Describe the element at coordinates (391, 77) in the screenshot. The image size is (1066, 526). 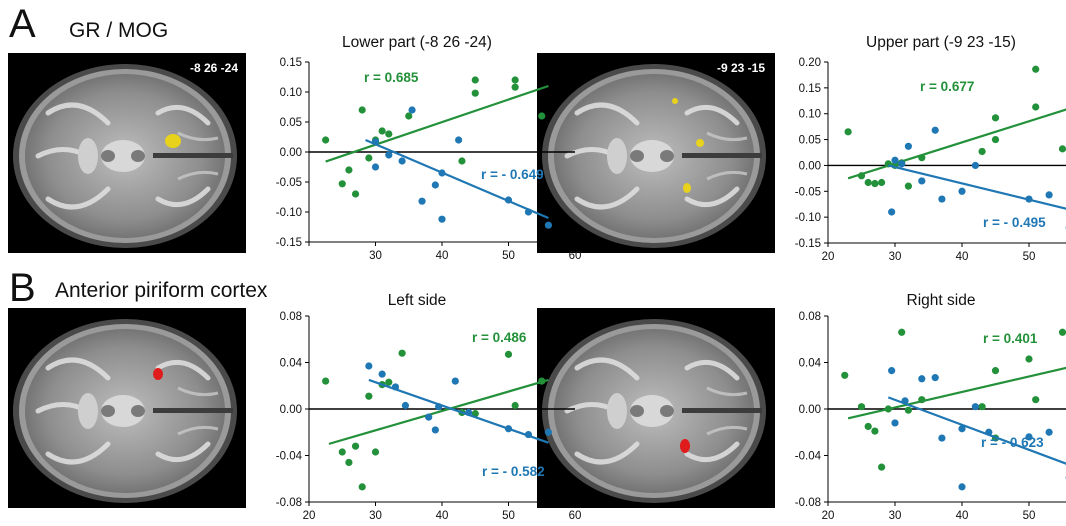
I see `green-correlation-label: r = 0.685` at that location.